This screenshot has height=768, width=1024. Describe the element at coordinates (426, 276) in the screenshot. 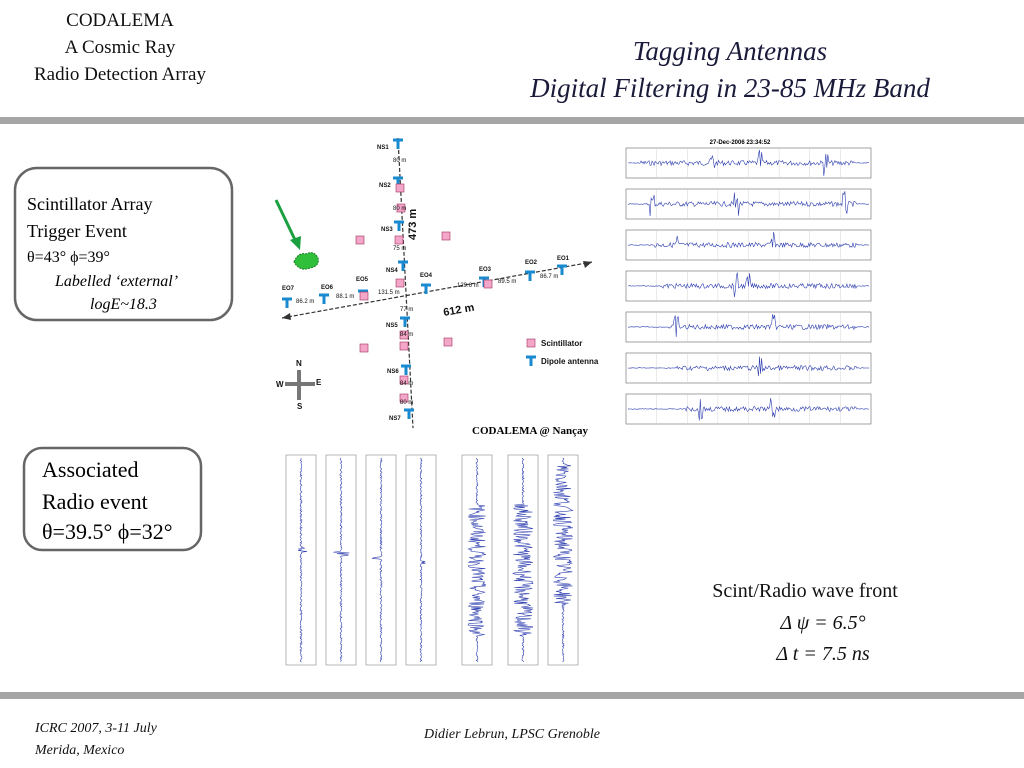

I see `map-label: EO4` at that location.